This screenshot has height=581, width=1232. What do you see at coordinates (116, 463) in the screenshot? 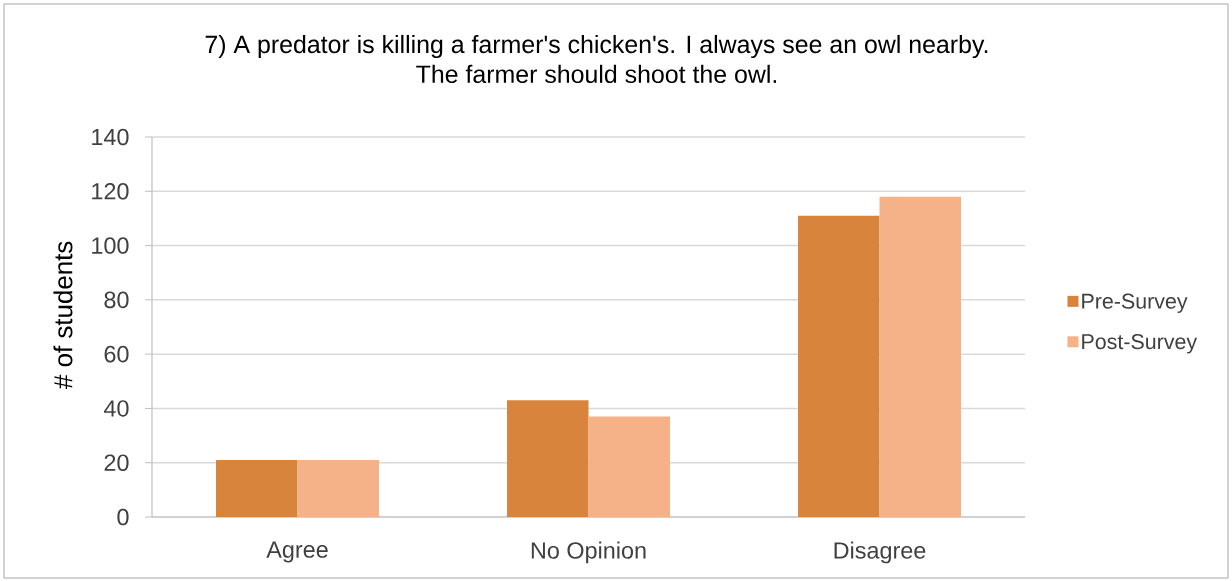
I see `y-tick-label: 20` at bounding box center [116, 463].